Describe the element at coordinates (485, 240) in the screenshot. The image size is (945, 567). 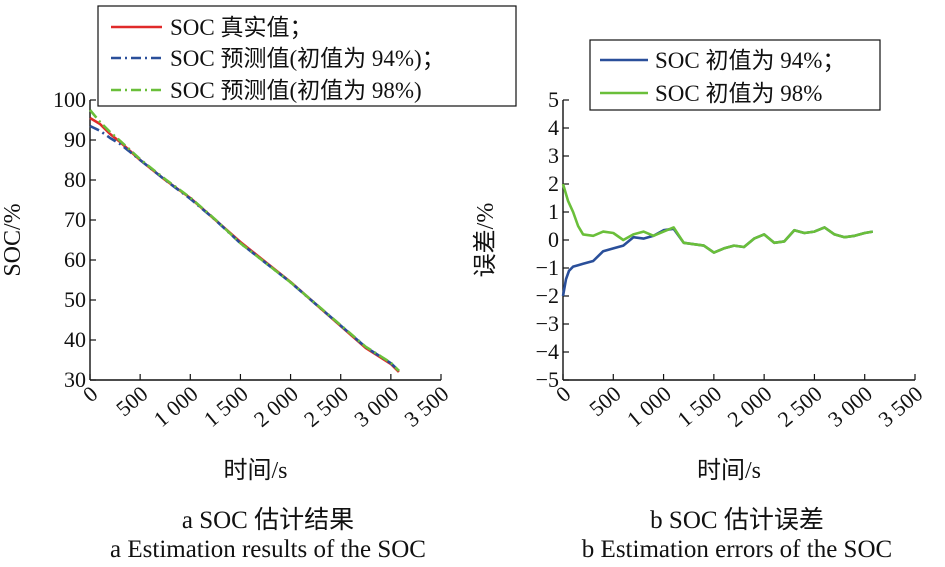
I see `y-axis-title: 误差/%` at that location.